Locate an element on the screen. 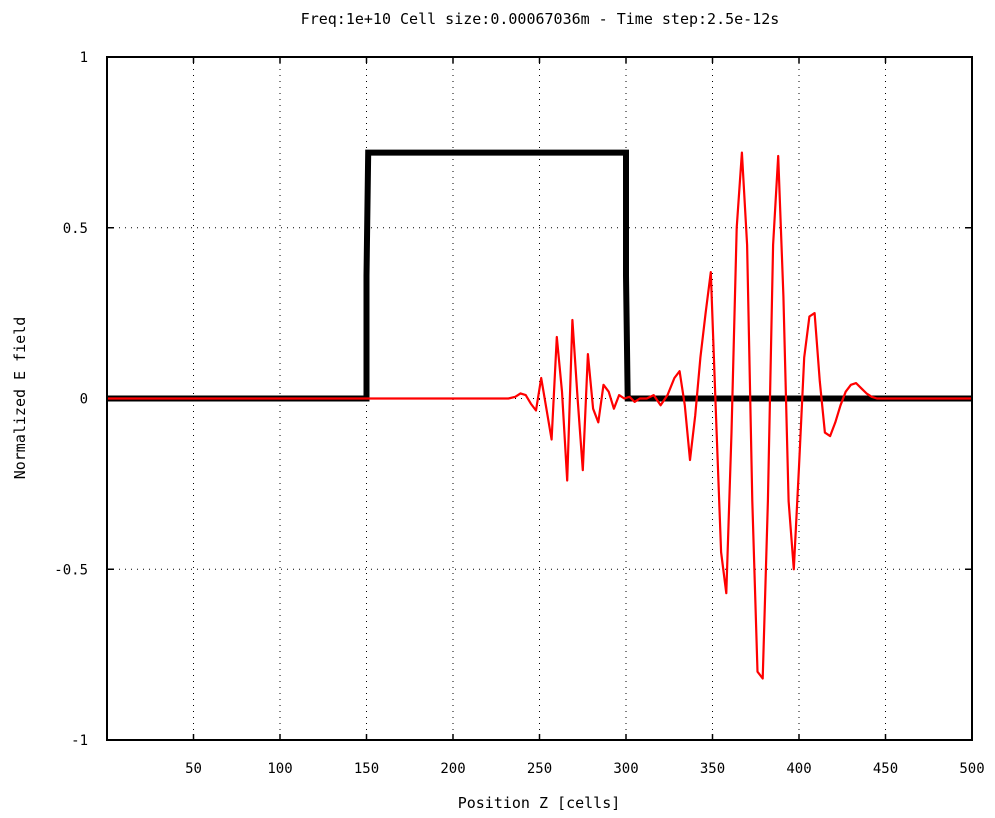  x-tick-label: 500 is located at coordinates (971, 769).